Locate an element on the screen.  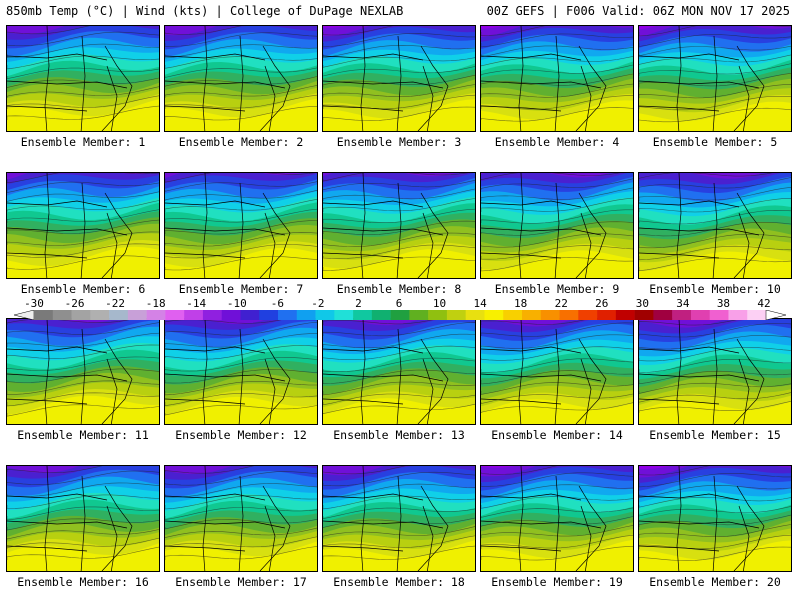
colorbar-tick-label: 26 is located at coordinates (602, 303).